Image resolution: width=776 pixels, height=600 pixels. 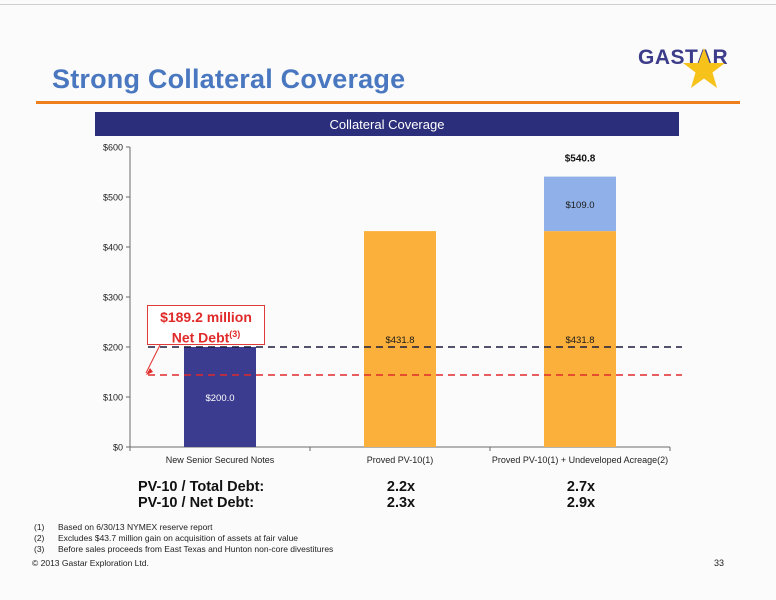 What do you see at coordinates (220, 460) in the screenshot?
I see `x-tick-label: New Senior Secured Notes` at bounding box center [220, 460].